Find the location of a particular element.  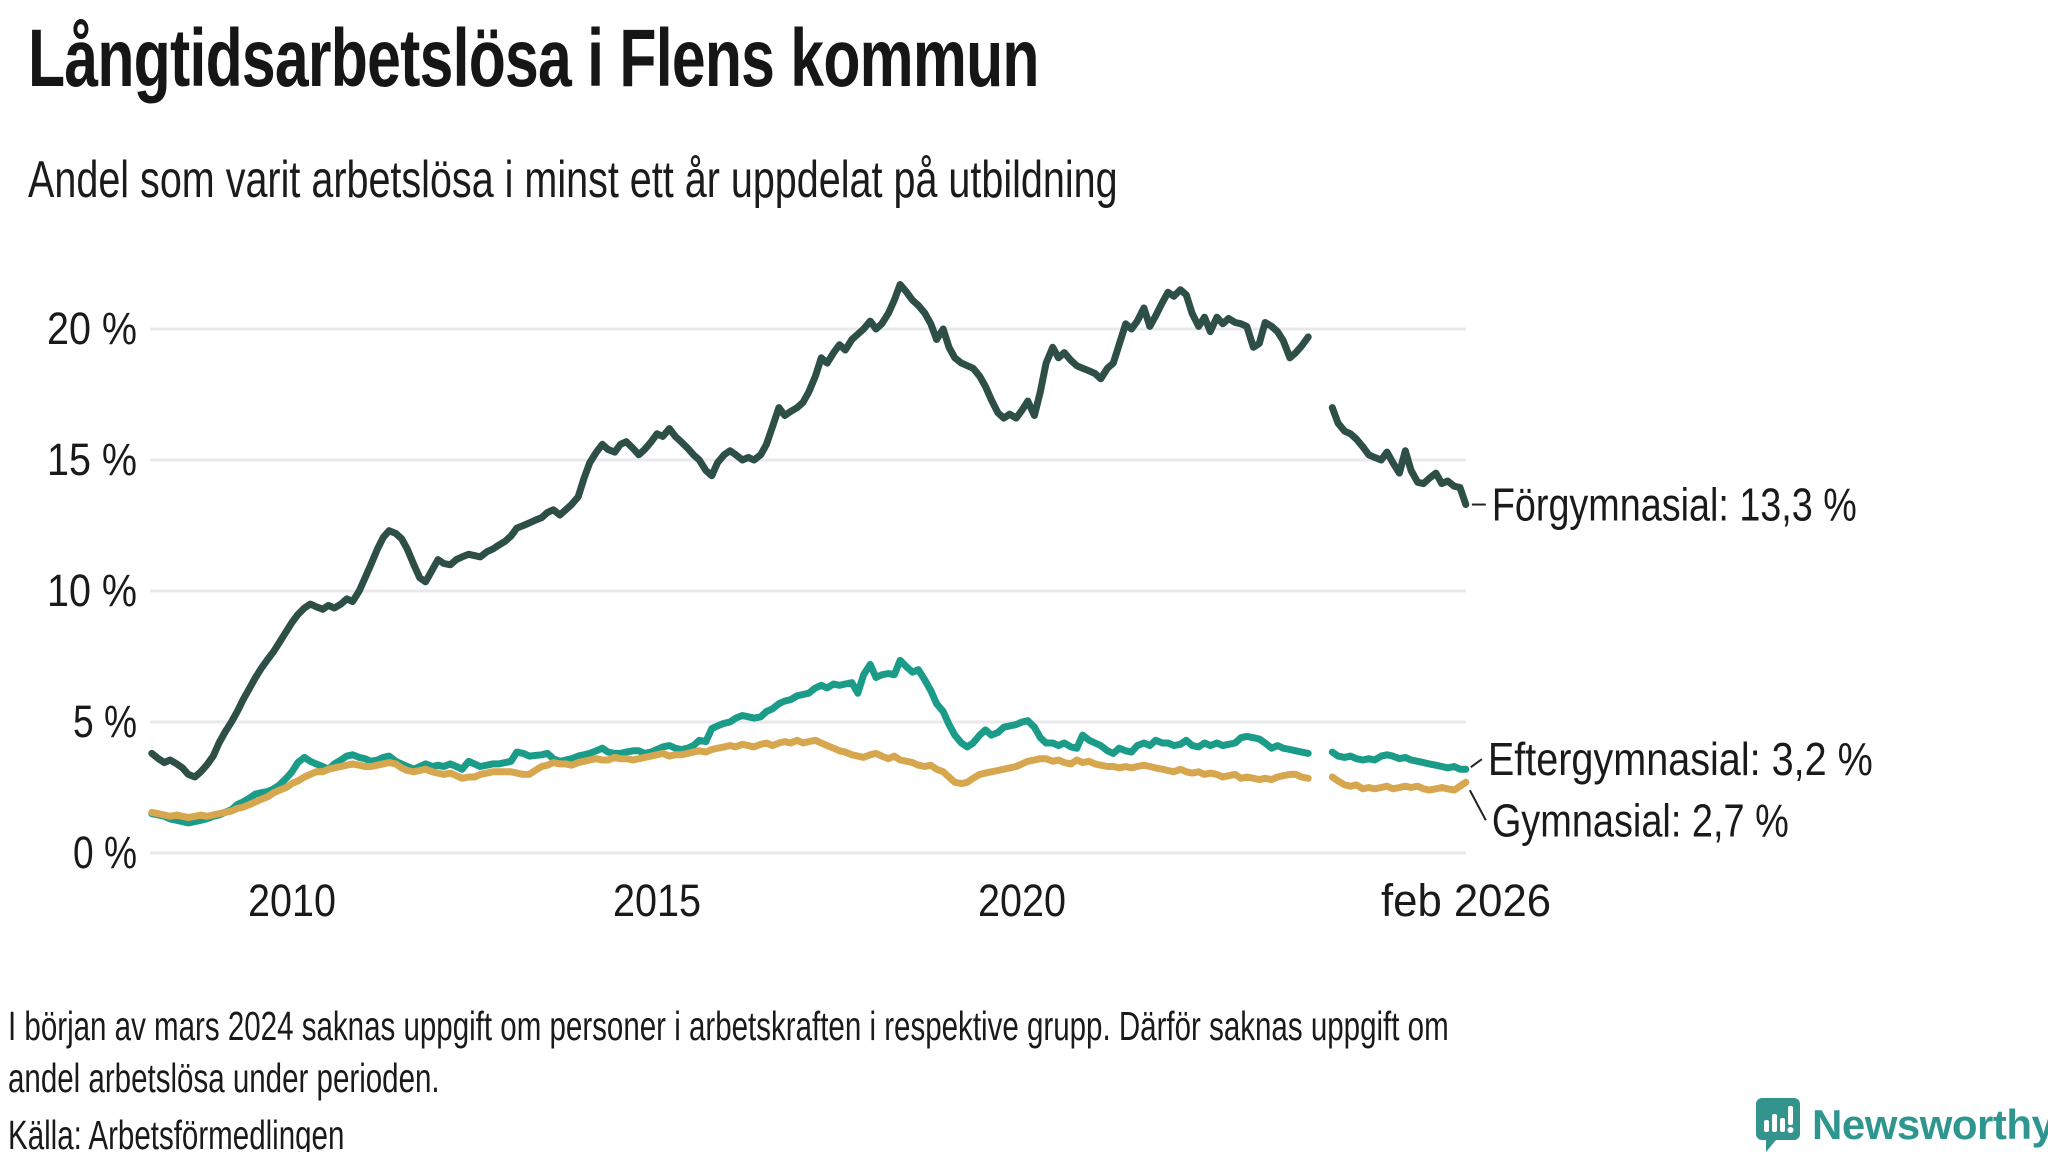

newsworthy-logo: Newsworthy is located at coordinates (1901, 1124).